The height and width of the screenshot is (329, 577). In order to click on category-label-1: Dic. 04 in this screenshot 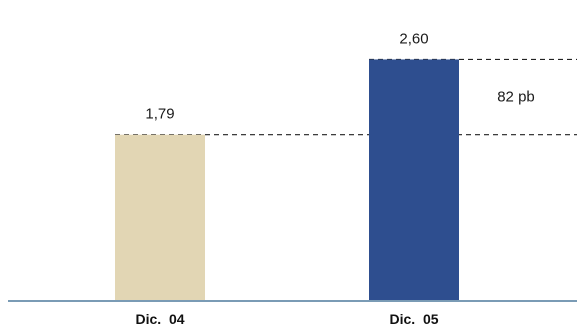, I will do `click(159, 319)`.